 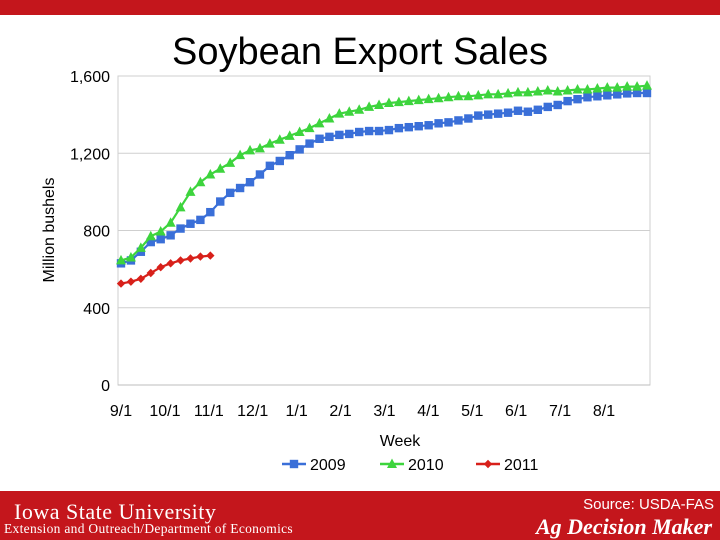 What do you see at coordinates (90, 154) in the screenshot?
I see `y-tick-label: 1,200` at bounding box center [90, 154].